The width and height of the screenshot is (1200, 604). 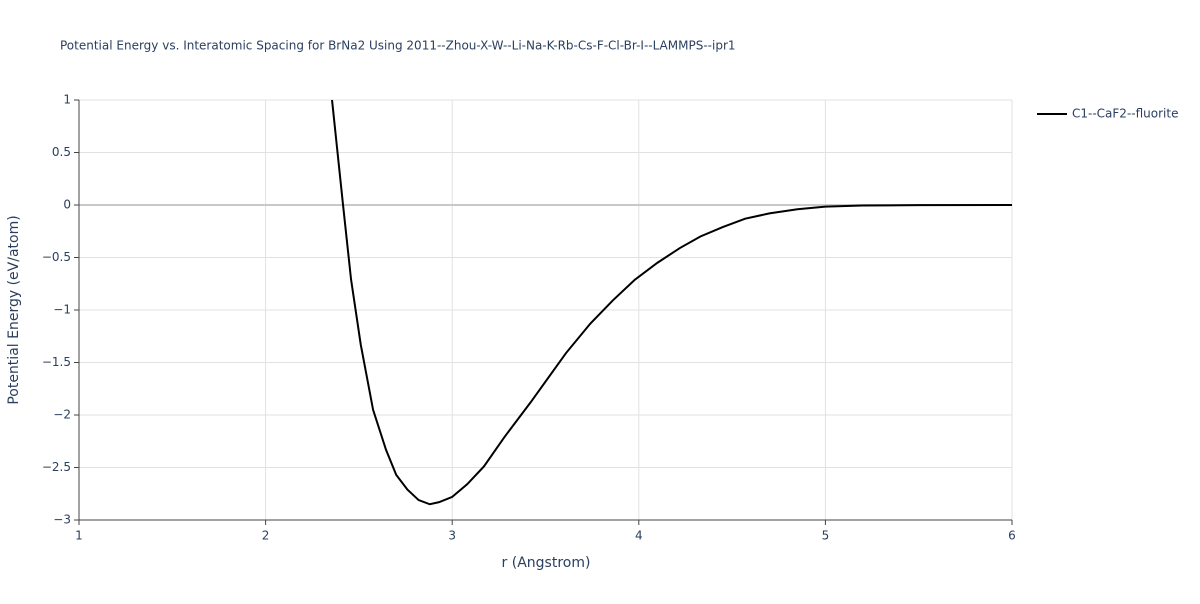 I want to click on x-tick-label: 3, so click(x=452, y=536).